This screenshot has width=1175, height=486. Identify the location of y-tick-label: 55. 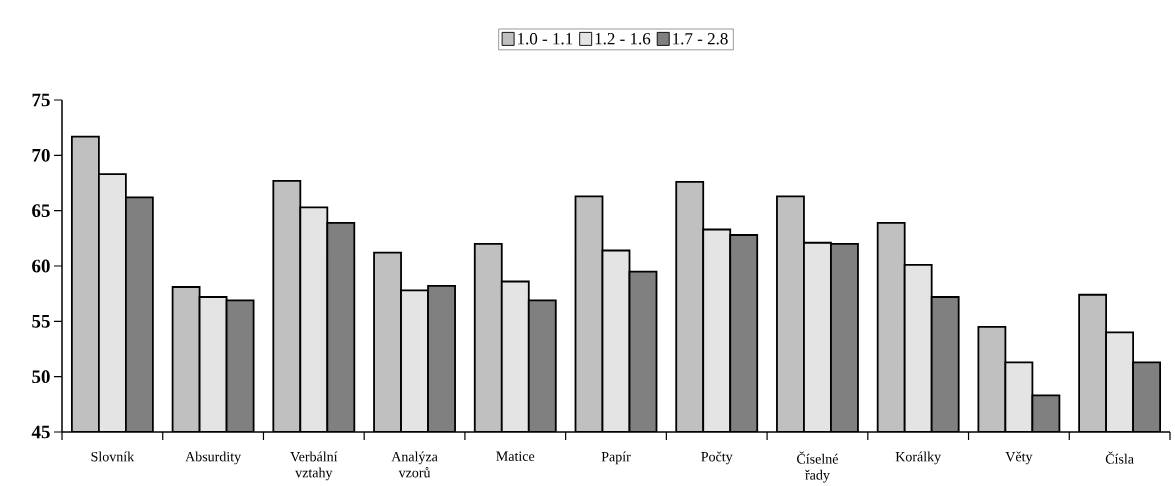
(41, 321).